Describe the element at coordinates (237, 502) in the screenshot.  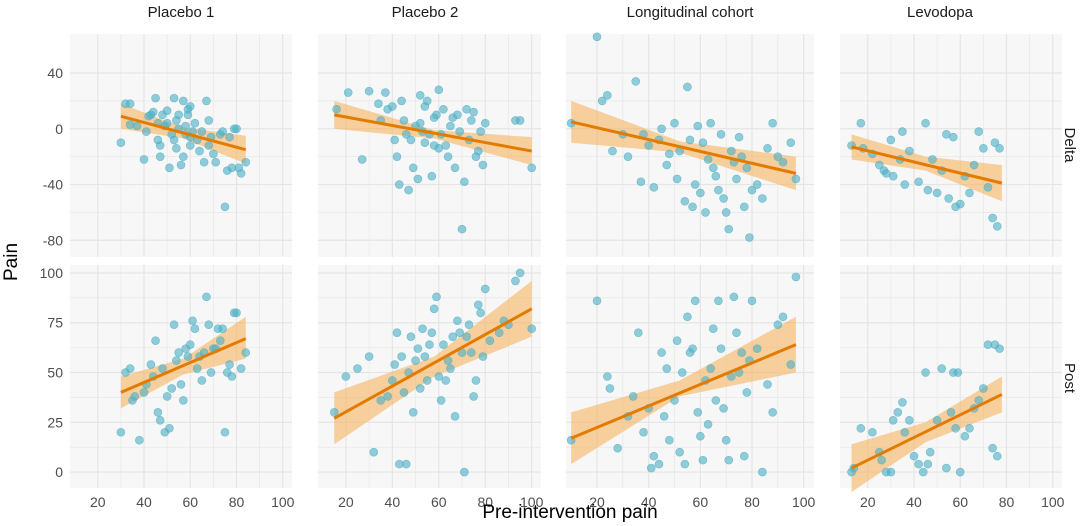
I see `x-tick-label: 80` at that location.